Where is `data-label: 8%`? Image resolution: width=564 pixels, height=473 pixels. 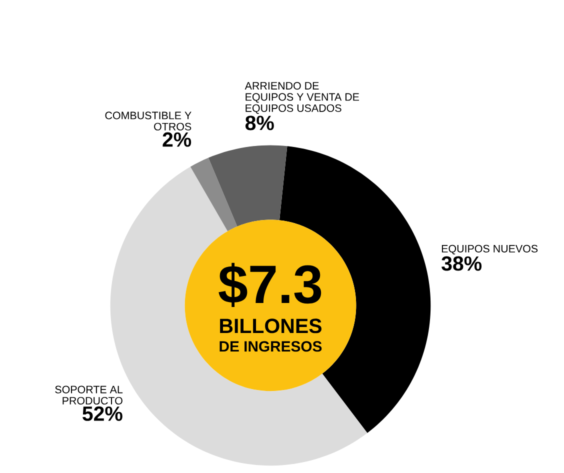
data-label: 8% is located at coordinates (259, 123).